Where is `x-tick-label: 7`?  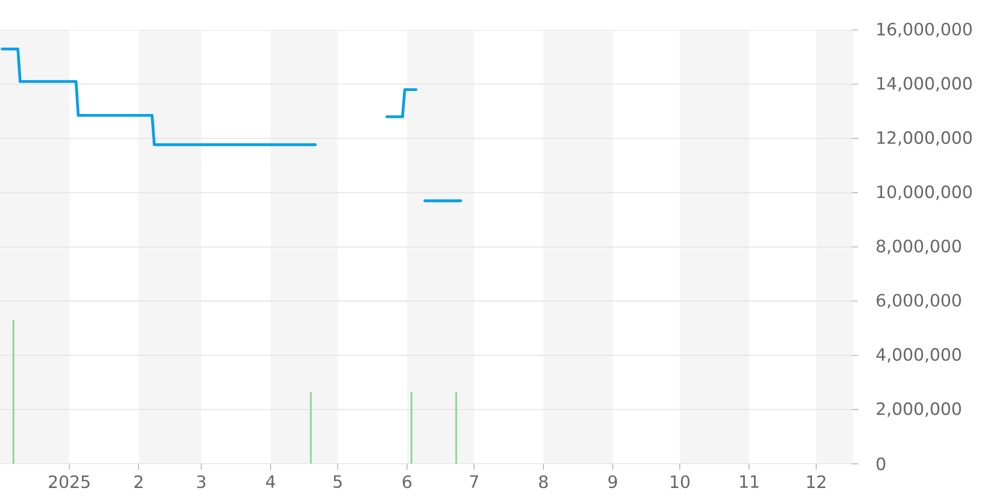 x-tick-label: 7 is located at coordinates (474, 481).